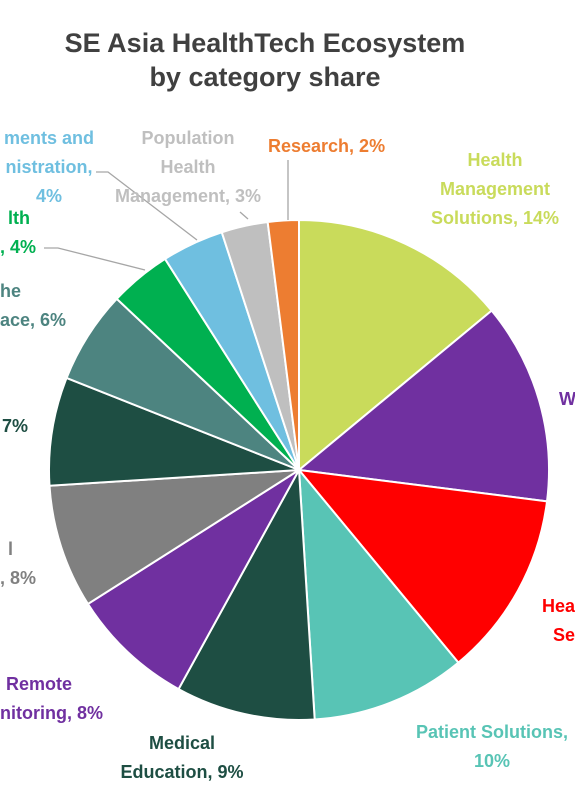  I want to click on label-line: ace, 6%, so click(33, 320).